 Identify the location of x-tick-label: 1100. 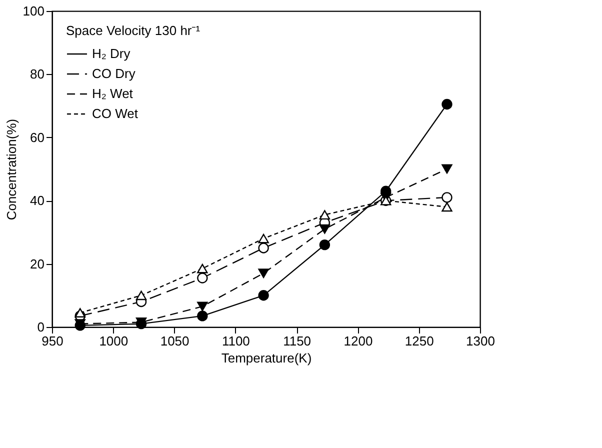
(236, 341).